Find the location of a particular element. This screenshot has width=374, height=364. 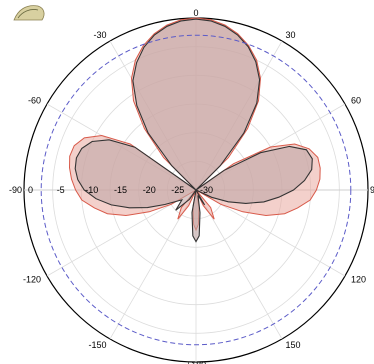

radial-label: -5 is located at coordinates (61, 190).